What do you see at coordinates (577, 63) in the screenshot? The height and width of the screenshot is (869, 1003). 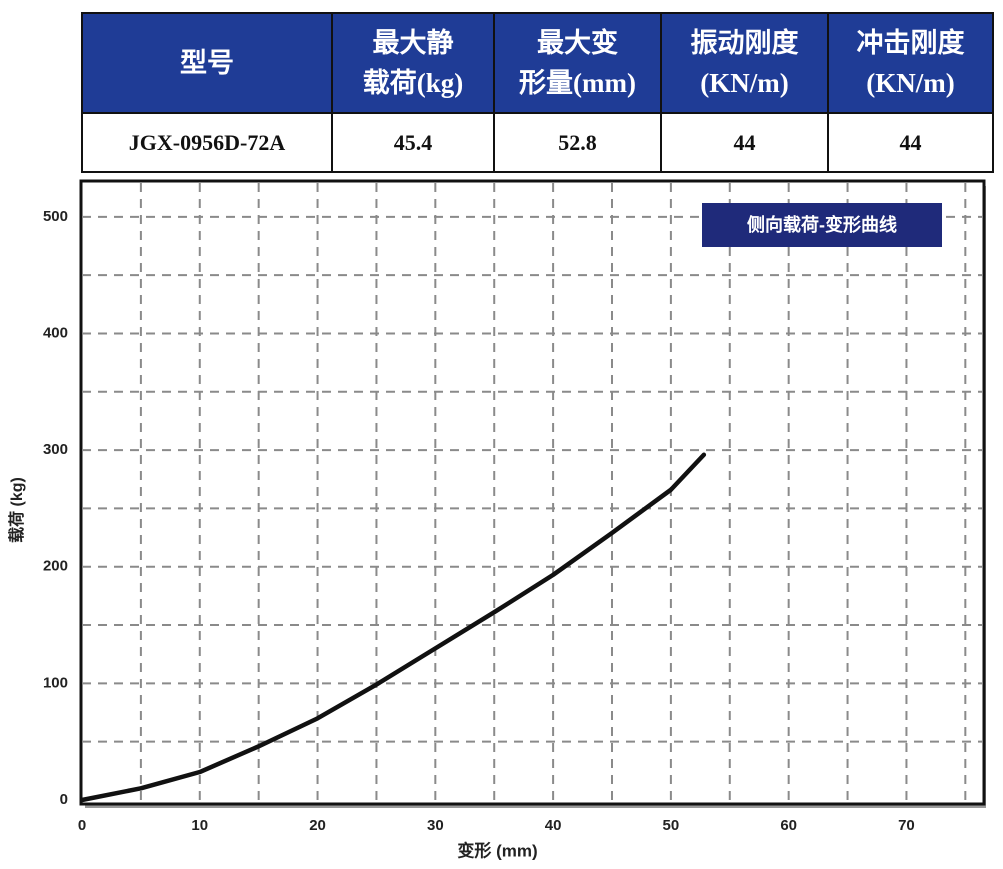 I see `header-cell: 最大变形量(mm)` at bounding box center [577, 63].